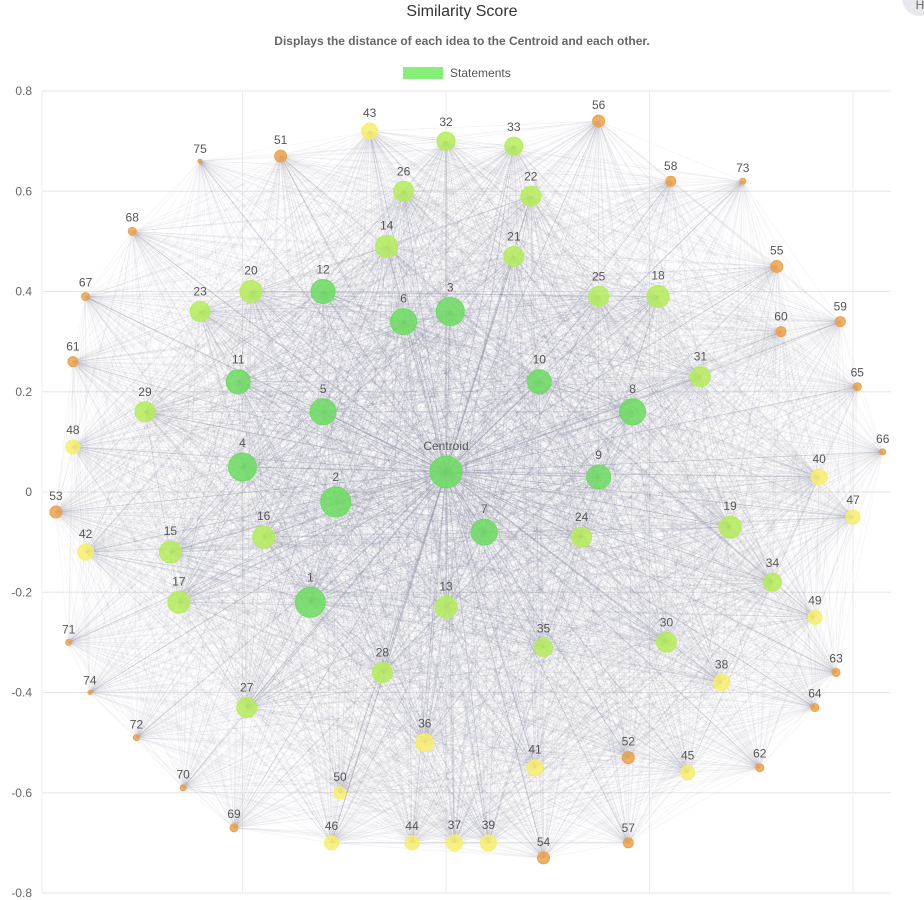  Describe the element at coordinates (457, 73) in the screenshot. I see `legend: Statements` at that location.